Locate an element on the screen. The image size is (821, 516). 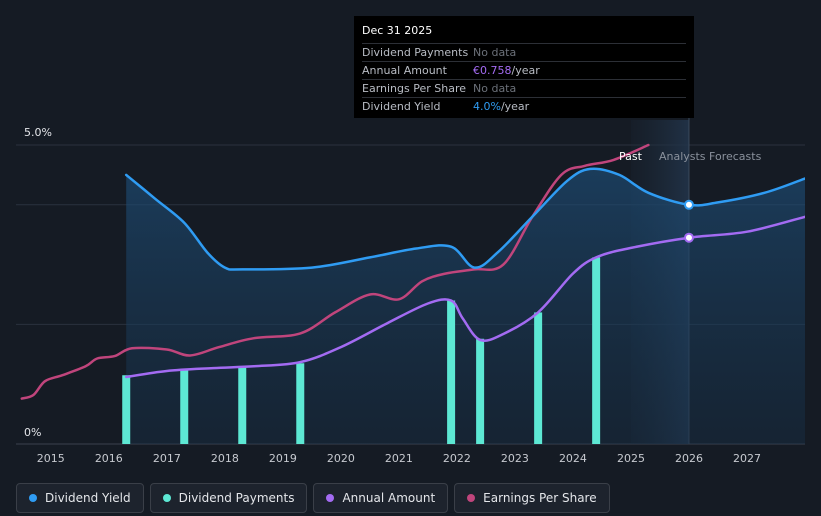
legend-annual-amount: Annual Amount is located at coordinates (381, 498).